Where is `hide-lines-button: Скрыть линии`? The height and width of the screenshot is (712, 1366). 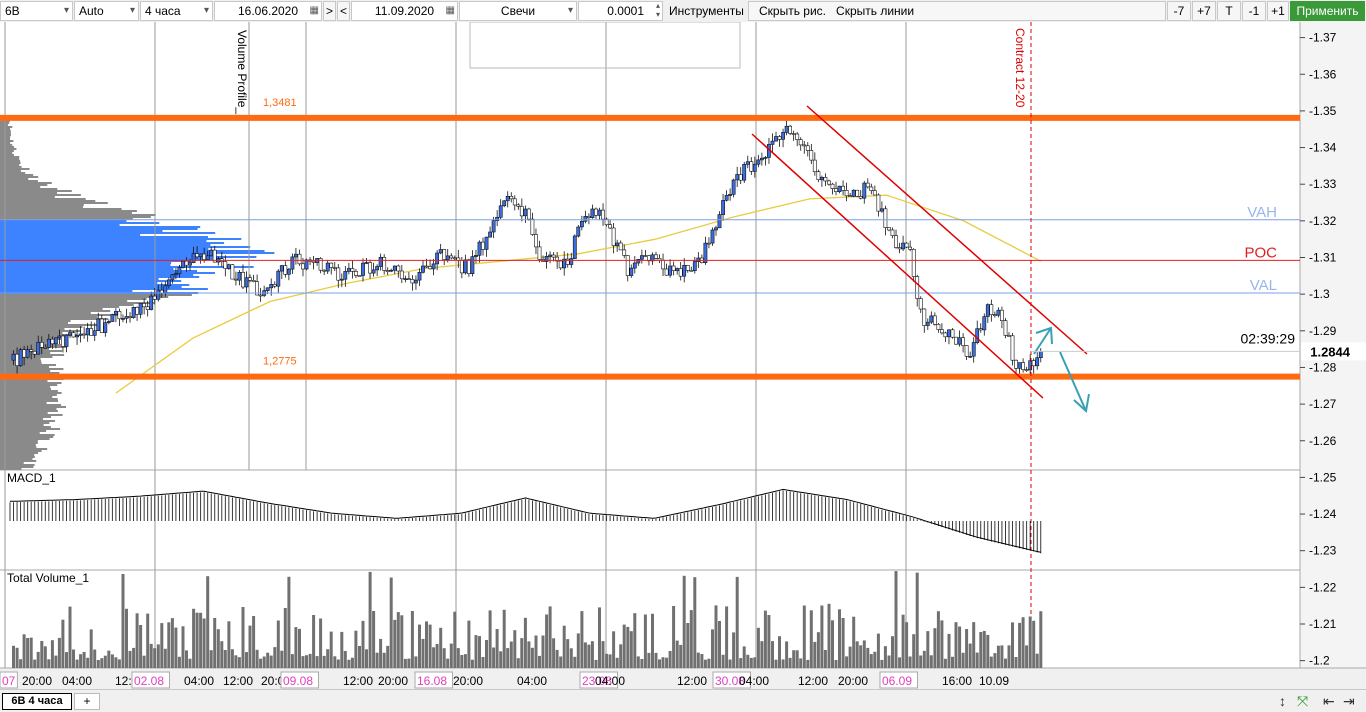
hide-lines-button: Скрыть линии is located at coordinates (875, 11).